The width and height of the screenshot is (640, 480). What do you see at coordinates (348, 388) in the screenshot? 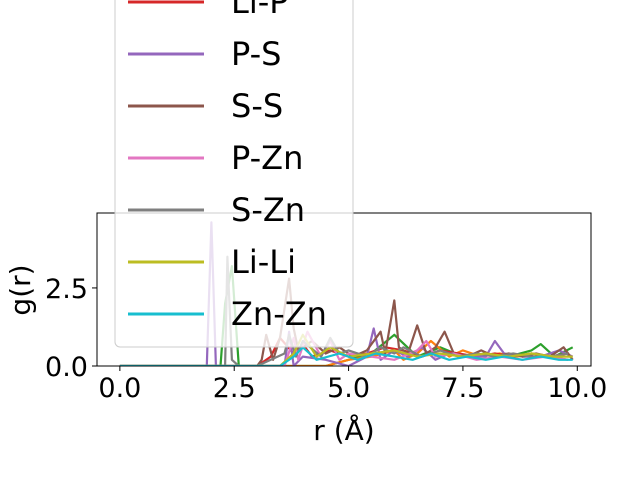
I see `x-tick-label: 5.0` at bounding box center [348, 388].